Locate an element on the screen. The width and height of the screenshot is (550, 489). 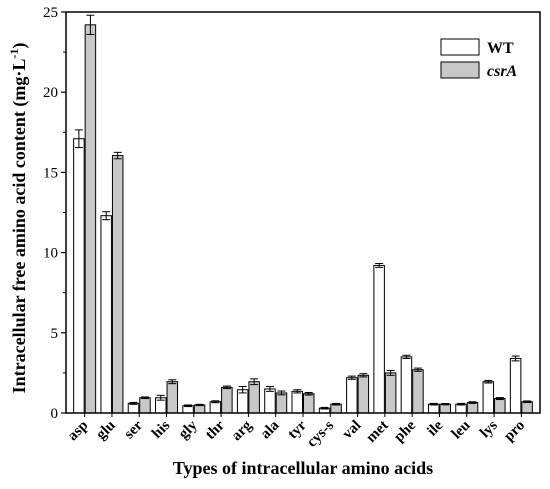
x-tick-label-thr: thr is located at coordinates (215, 430).